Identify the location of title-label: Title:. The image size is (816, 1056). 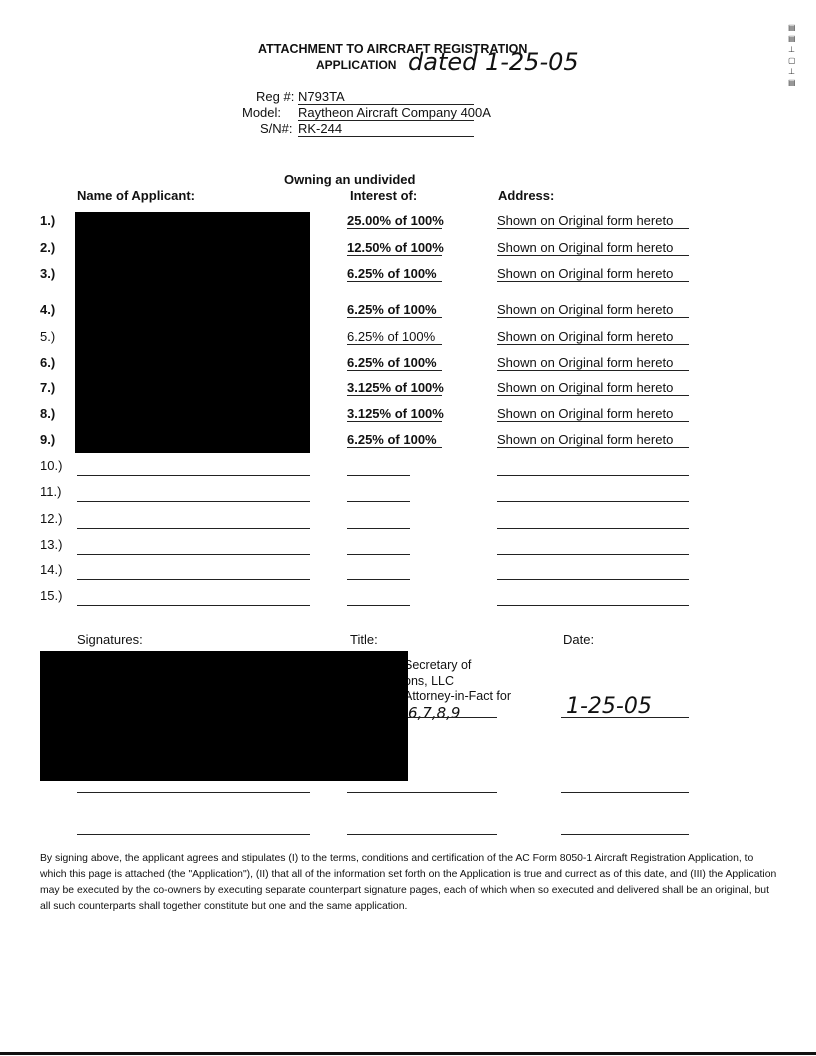
(364, 639).